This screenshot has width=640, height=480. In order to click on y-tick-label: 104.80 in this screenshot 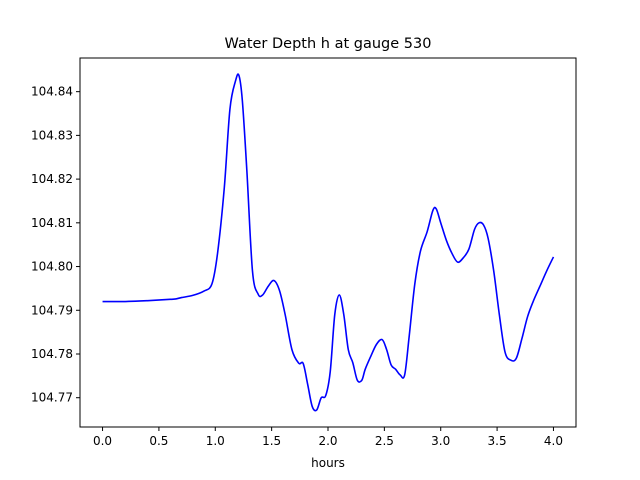, I will do `click(52, 267)`.